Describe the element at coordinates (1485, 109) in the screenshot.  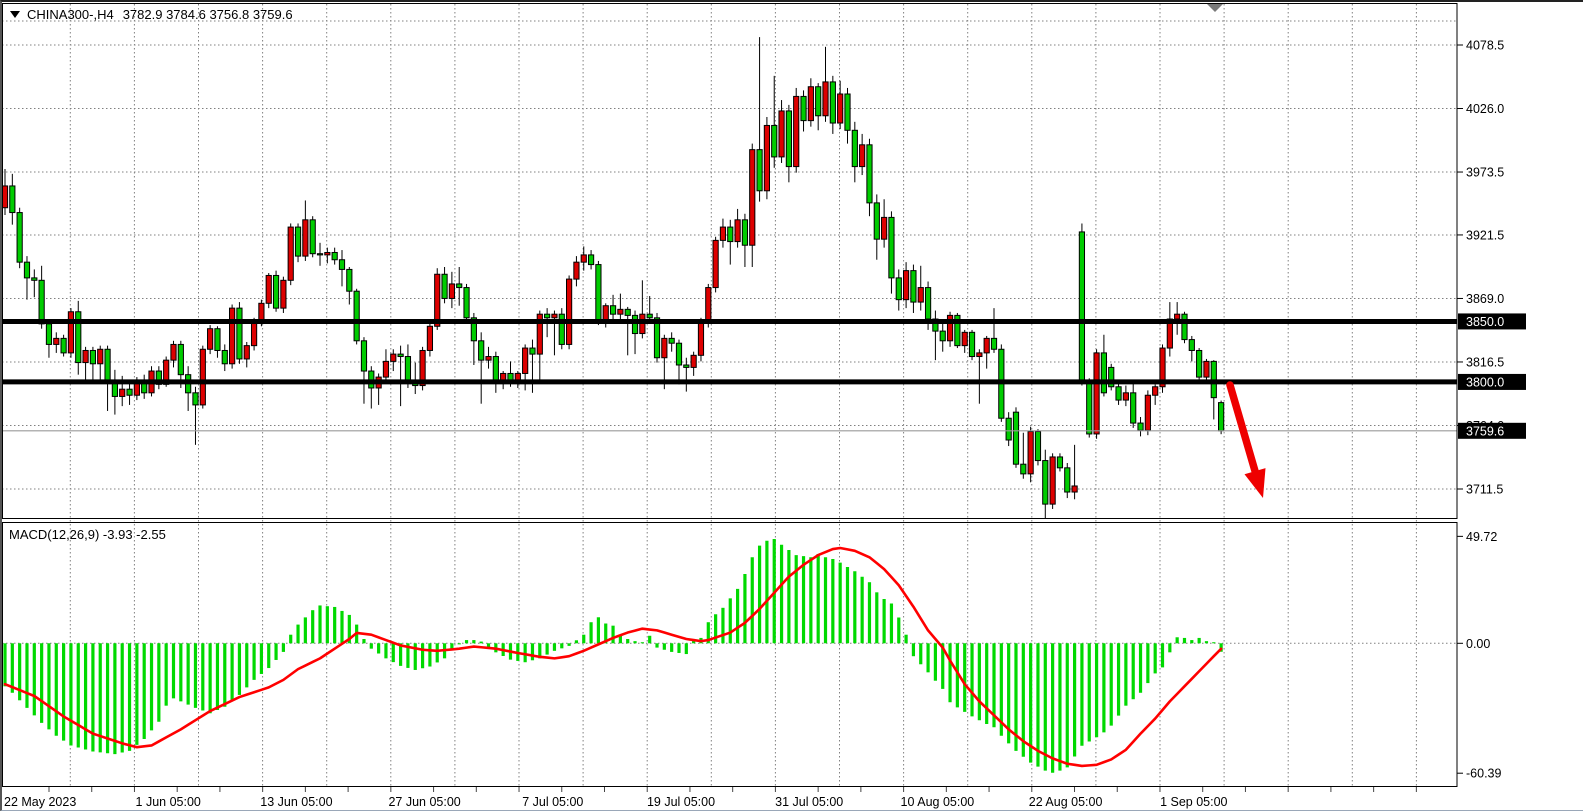
I see `price-axis-label: 4026.0` at that location.